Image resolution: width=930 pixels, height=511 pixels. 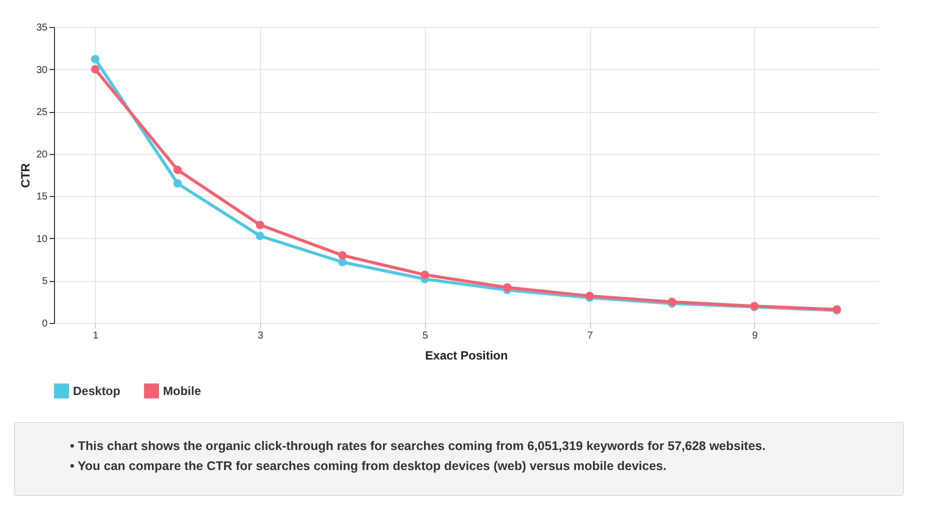 I want to click on legend-label: Mobile, so click(x=182, y=391).